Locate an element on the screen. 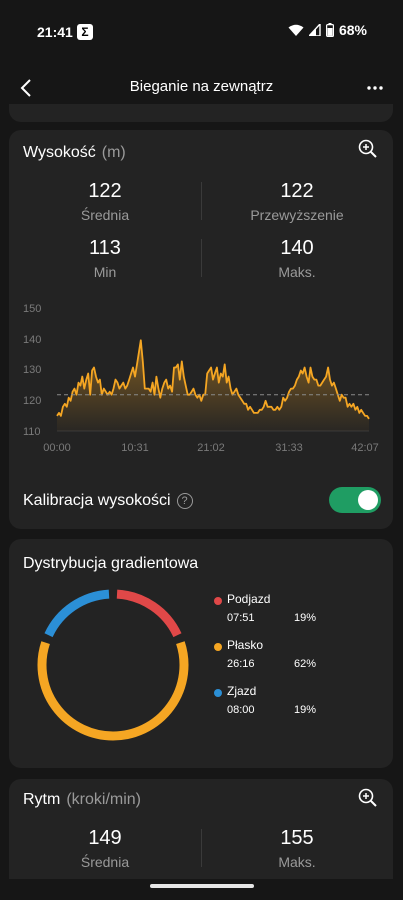  more-dots-icon is located at coordinates (375, 88).